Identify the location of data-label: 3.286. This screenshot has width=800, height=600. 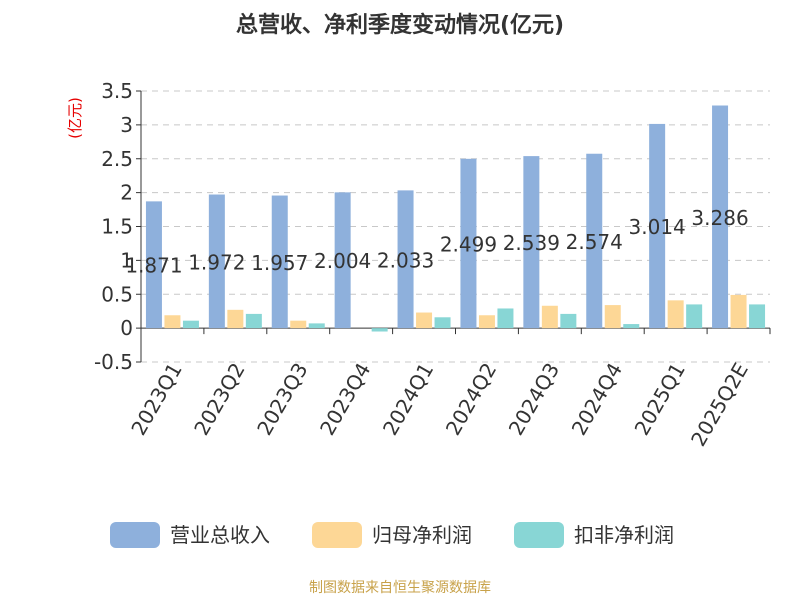
(719, 218).